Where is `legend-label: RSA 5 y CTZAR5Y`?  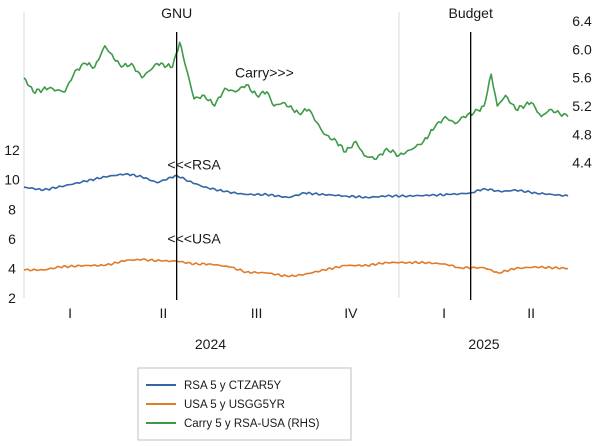 legend-label: RSA 5 y CTZAR5Y is located at coordinates (232, 386).